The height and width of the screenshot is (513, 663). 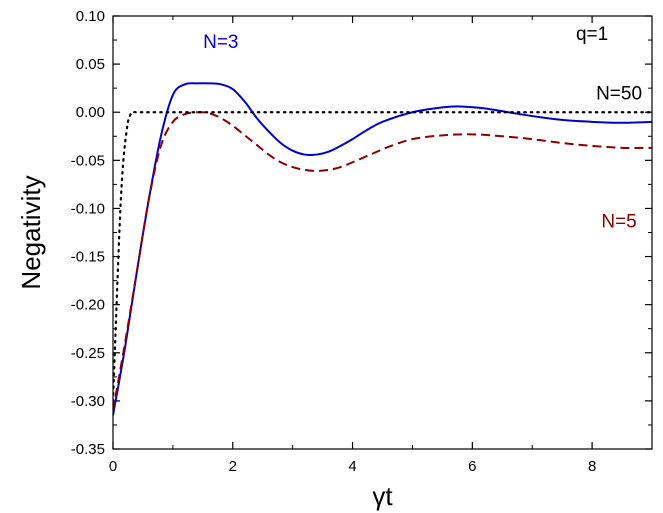 I want to click on x-tick-label: 2, so click(x=233, y=466).